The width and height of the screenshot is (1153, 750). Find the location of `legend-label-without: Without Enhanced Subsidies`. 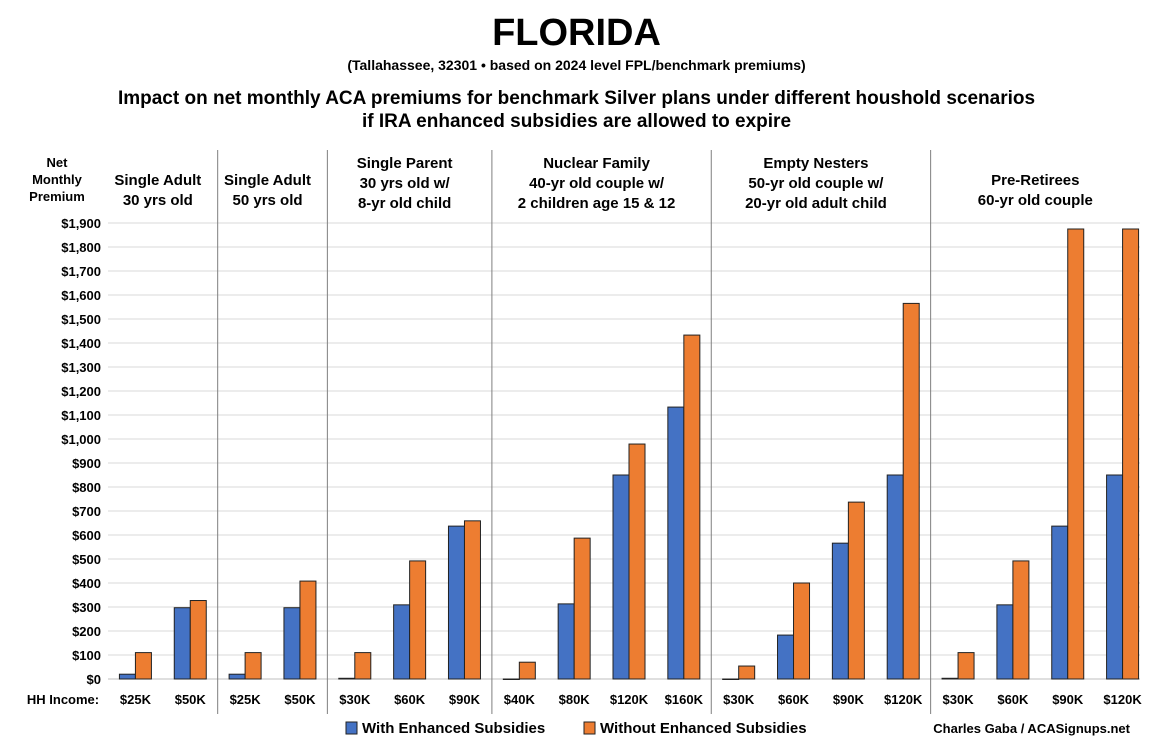

legend-label-without: Without Enhanced Subsidies is located at coordinates (703, 728).